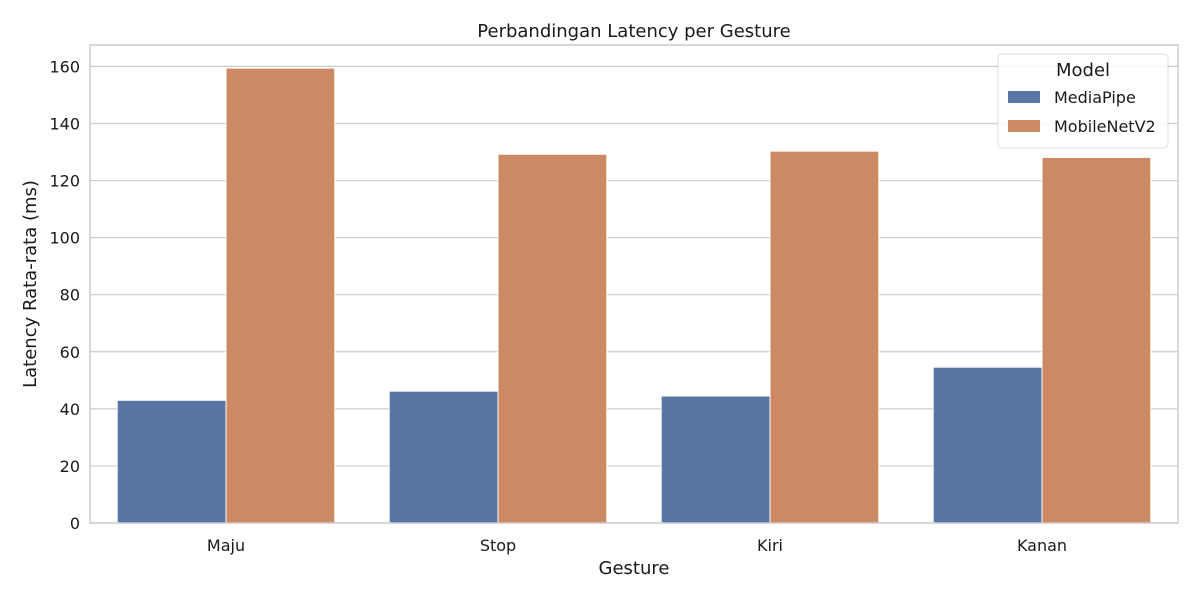 This screenshot has width=1200, height=600. What do you see at coordinates (443, 457) in the screenshot?
I see `bar-mediapipe-stop: MediaPipe – Stop: 46.2` at bounding box center [443, 457].